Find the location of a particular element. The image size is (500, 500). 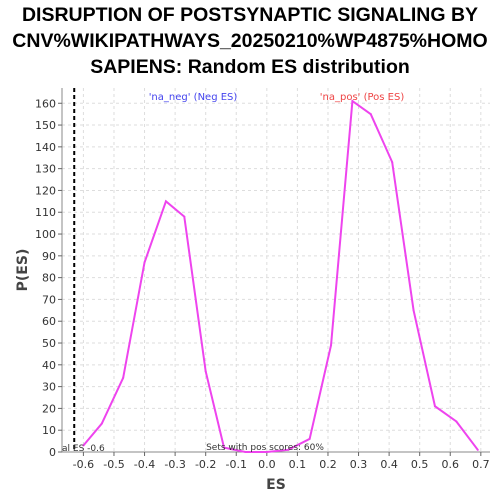

x-tick-label: -0.2 is located at coordinates (205, 464).